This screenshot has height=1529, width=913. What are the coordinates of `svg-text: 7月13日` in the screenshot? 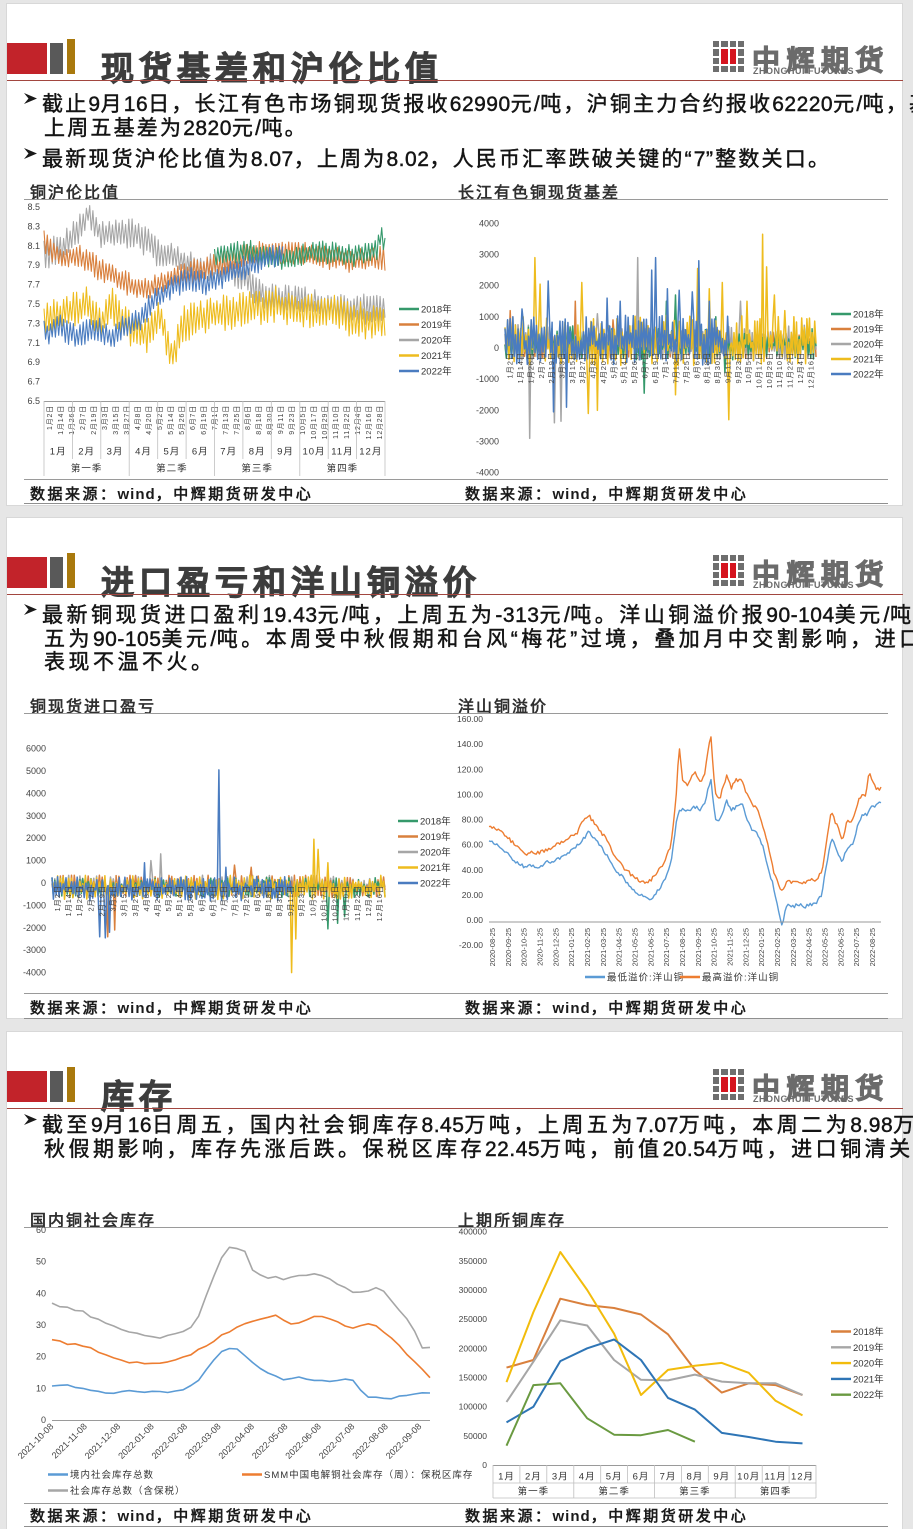 It's located at (235, 901).